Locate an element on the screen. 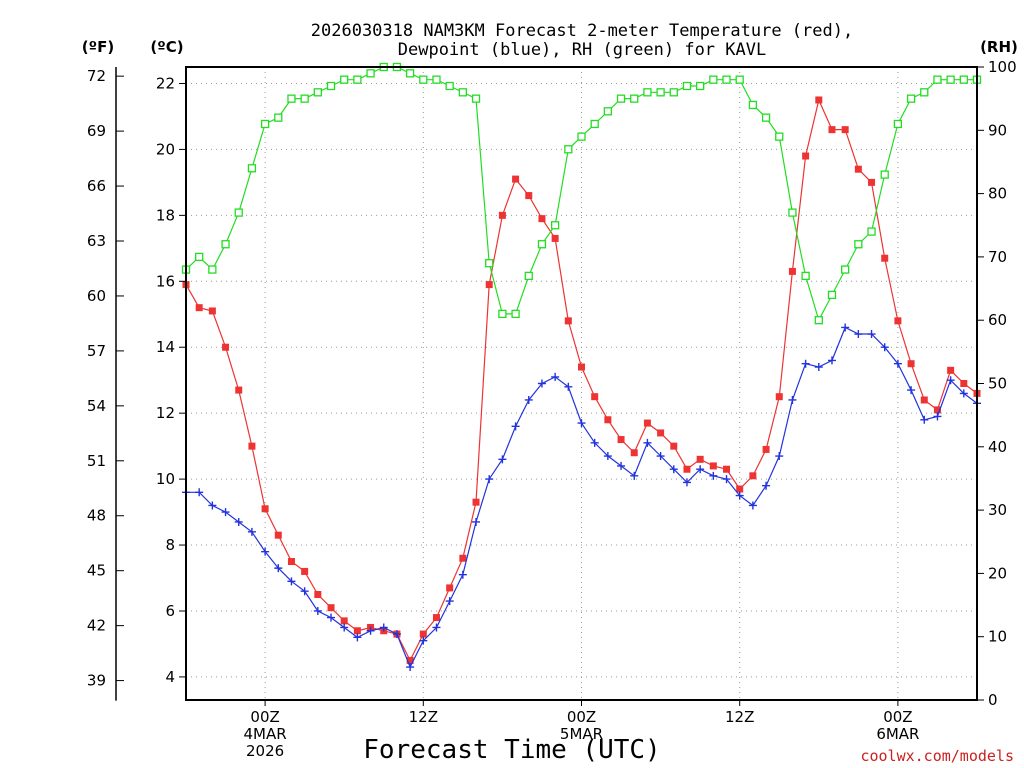 The height and width of the screenshot is (768, 1024). celsius-tick-label: 14 is located at coordinates (165, 347).